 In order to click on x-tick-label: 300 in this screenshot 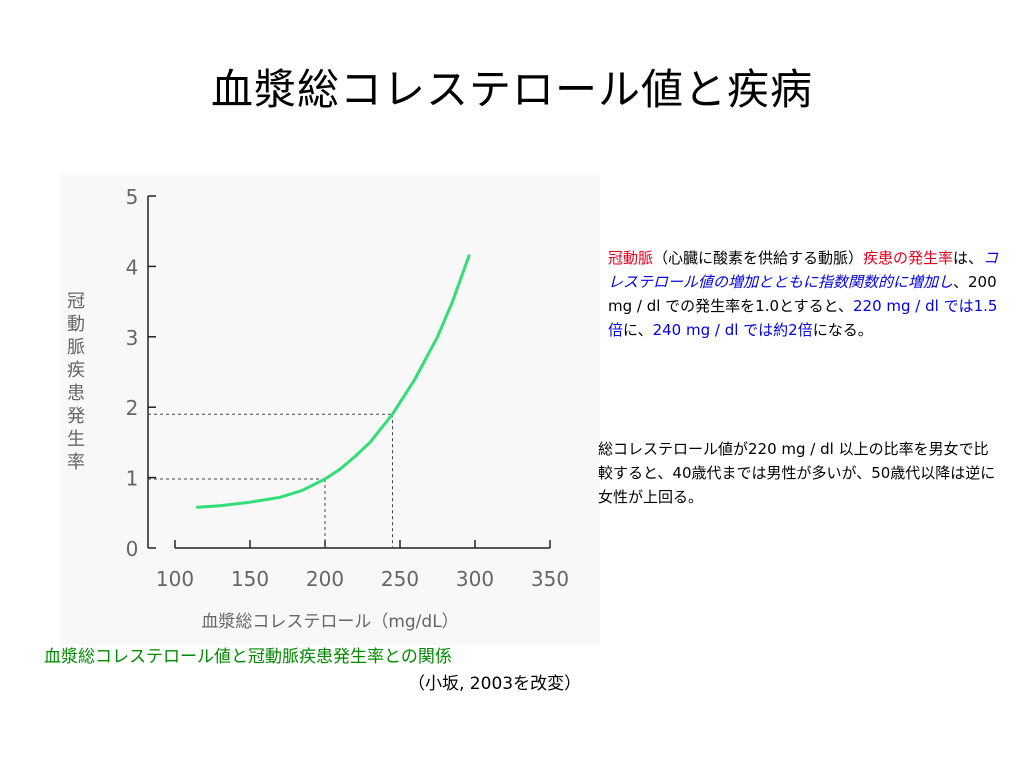, I will do `click(475, 579)`.